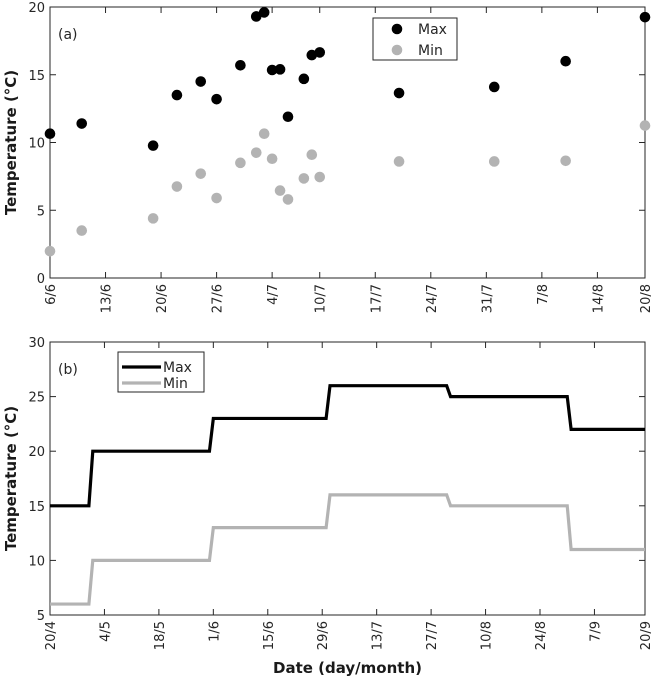 Image resolution: width=652 pixels, height=679 pixels. Describe the element at coordinates (595, 631) in the screenshot. I see `x-tick-label: 7/9` at that location.